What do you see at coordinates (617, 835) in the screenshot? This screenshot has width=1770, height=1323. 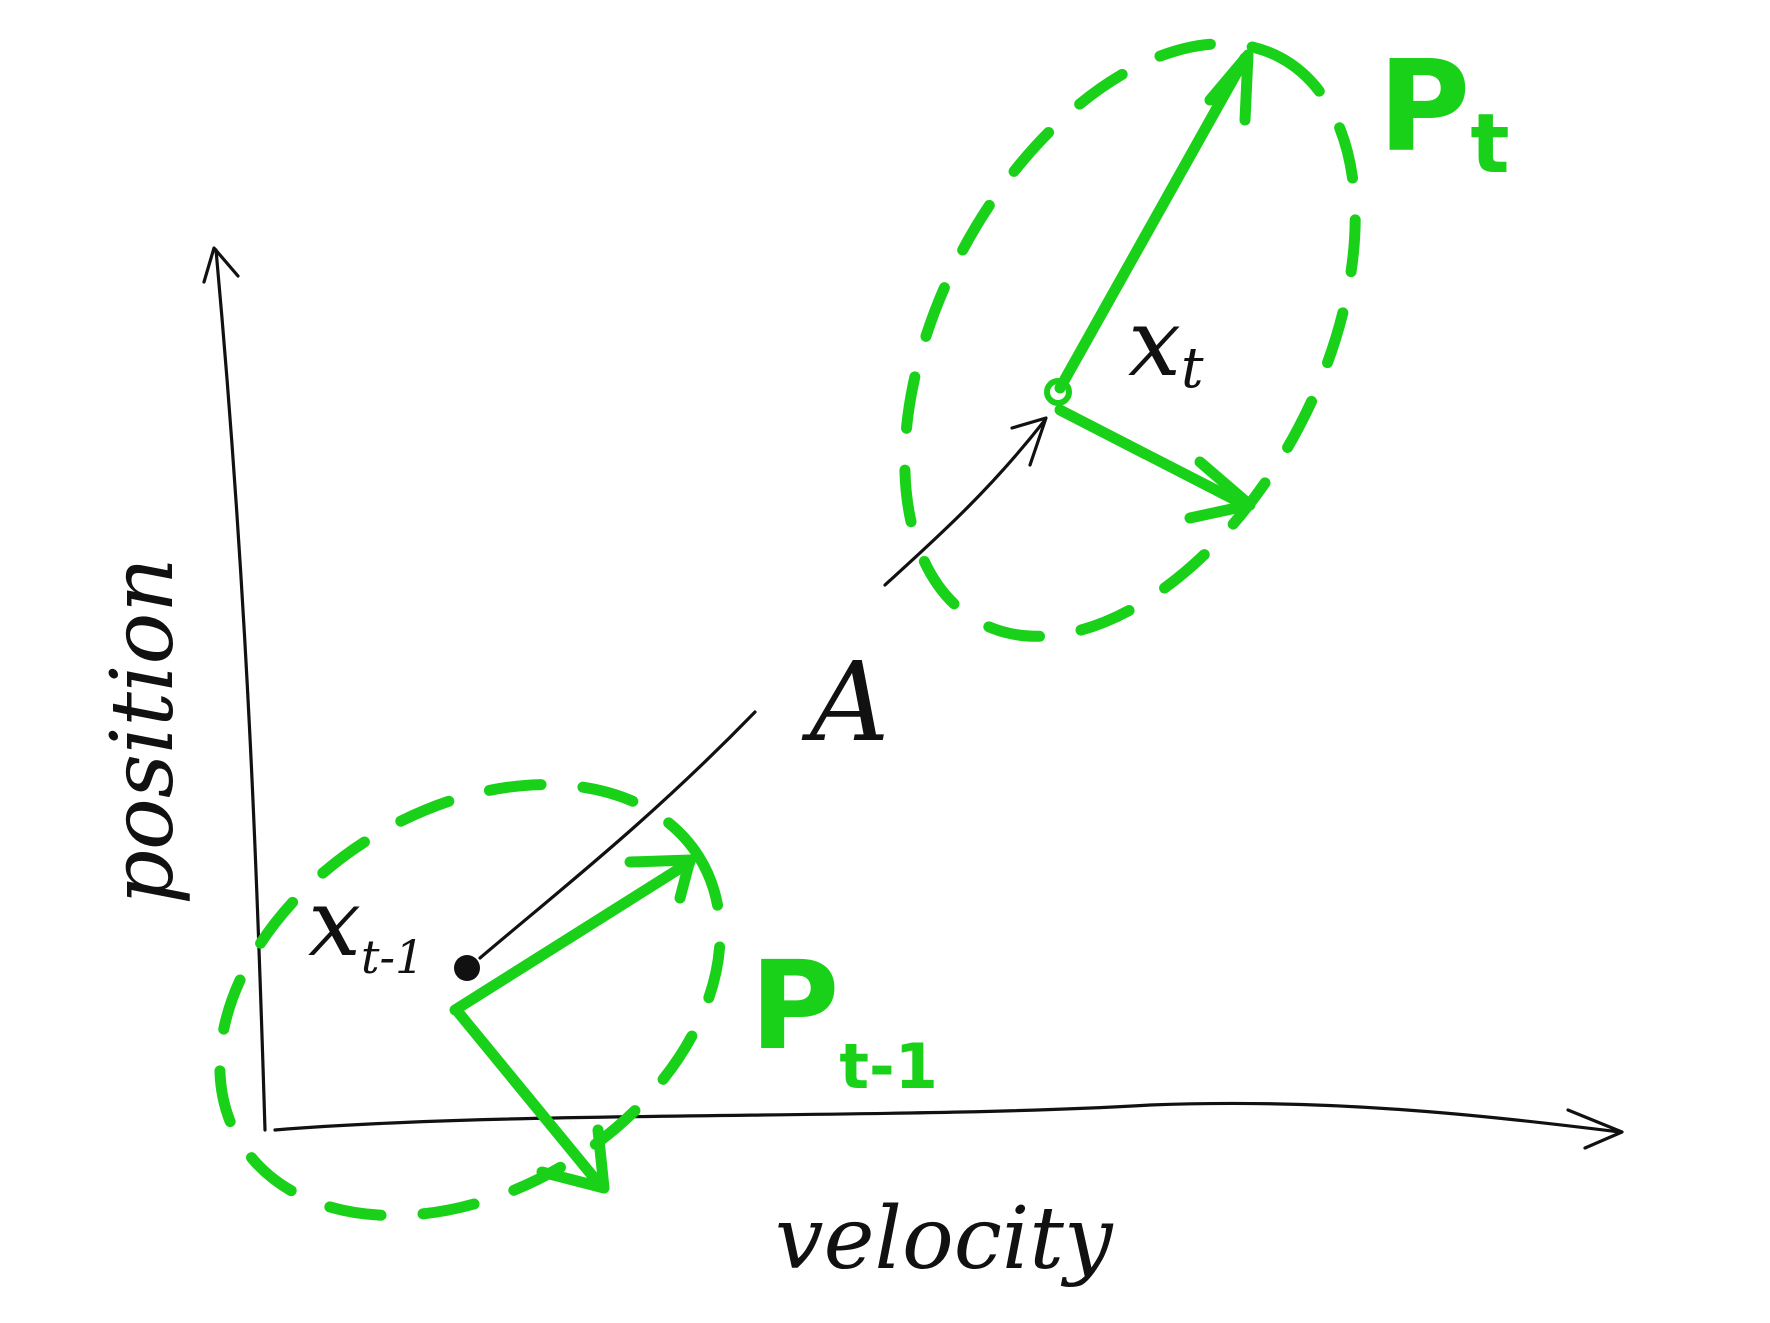 I see `transition-line-lower` at bounding box center [617, 835].